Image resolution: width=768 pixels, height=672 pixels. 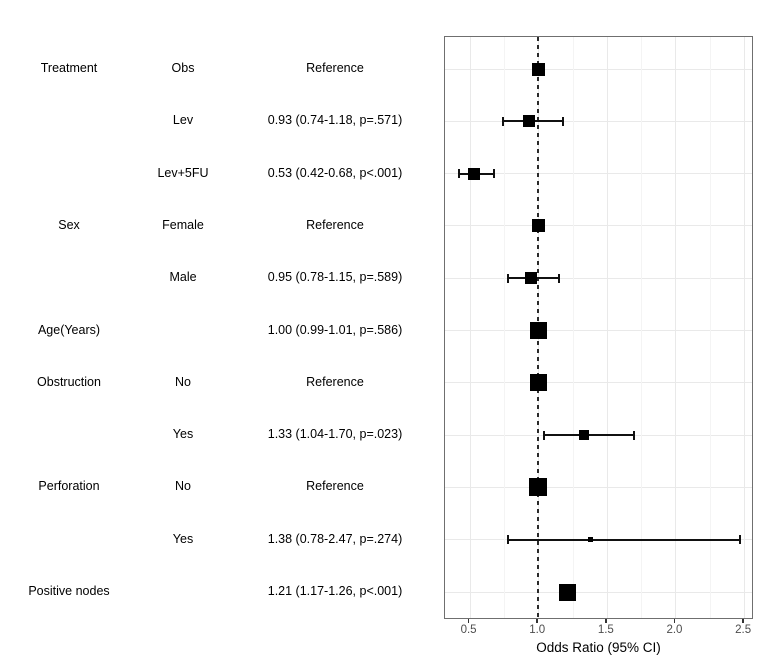 I want to click on level-label: Lev+5FU, so click(x=183, y=172).